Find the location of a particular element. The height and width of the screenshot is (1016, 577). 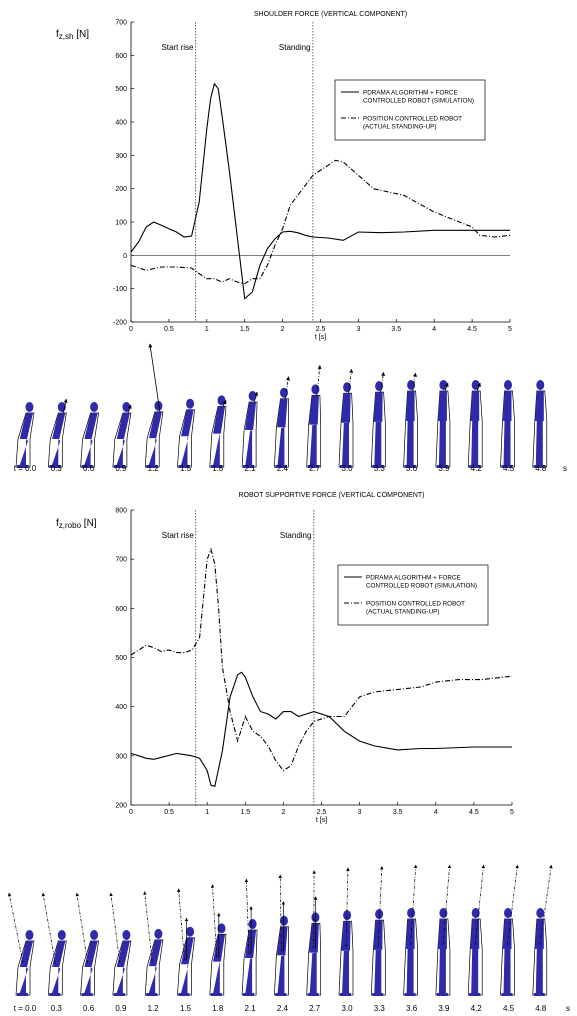

y-tick-label: 700 is located at coordinates (121, 23).